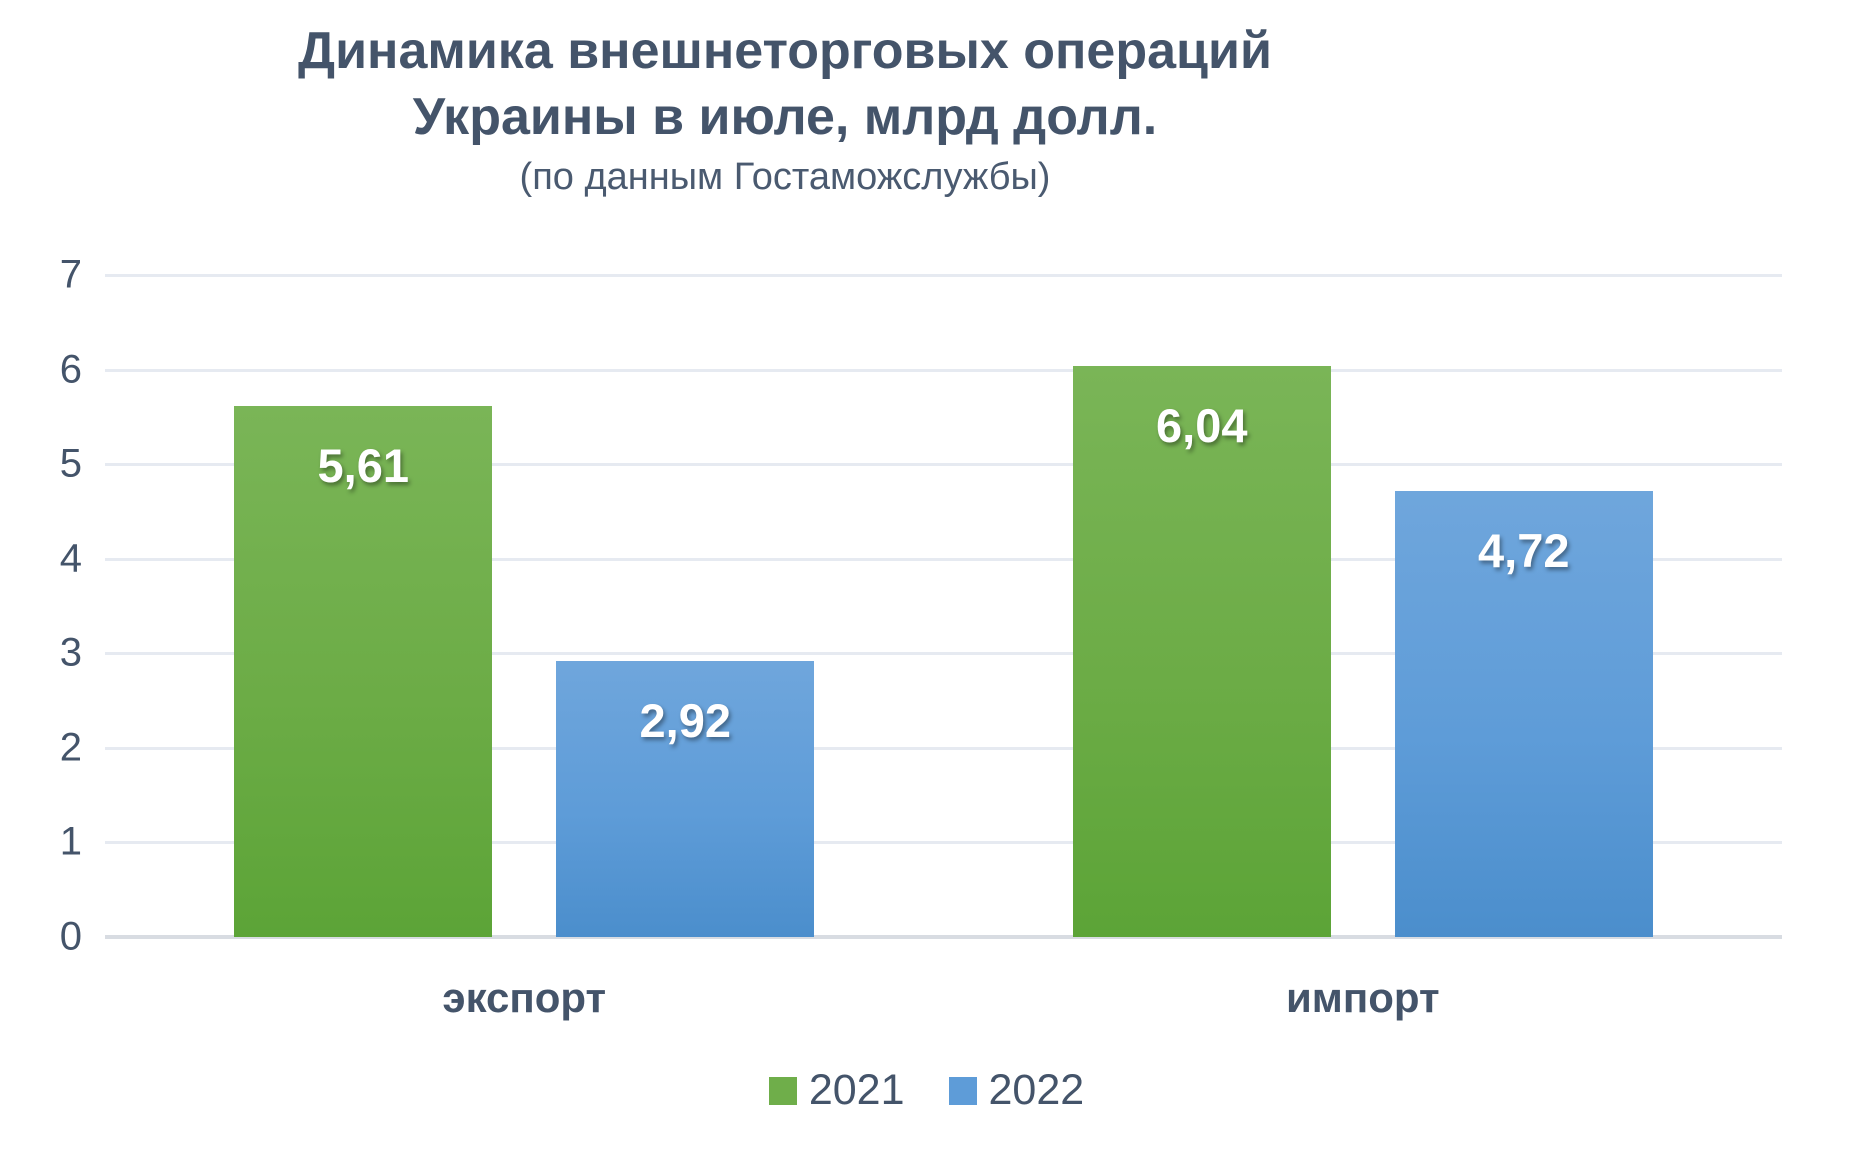  I want to click on category-label-экспорт: экспорт, so click(524, 997).